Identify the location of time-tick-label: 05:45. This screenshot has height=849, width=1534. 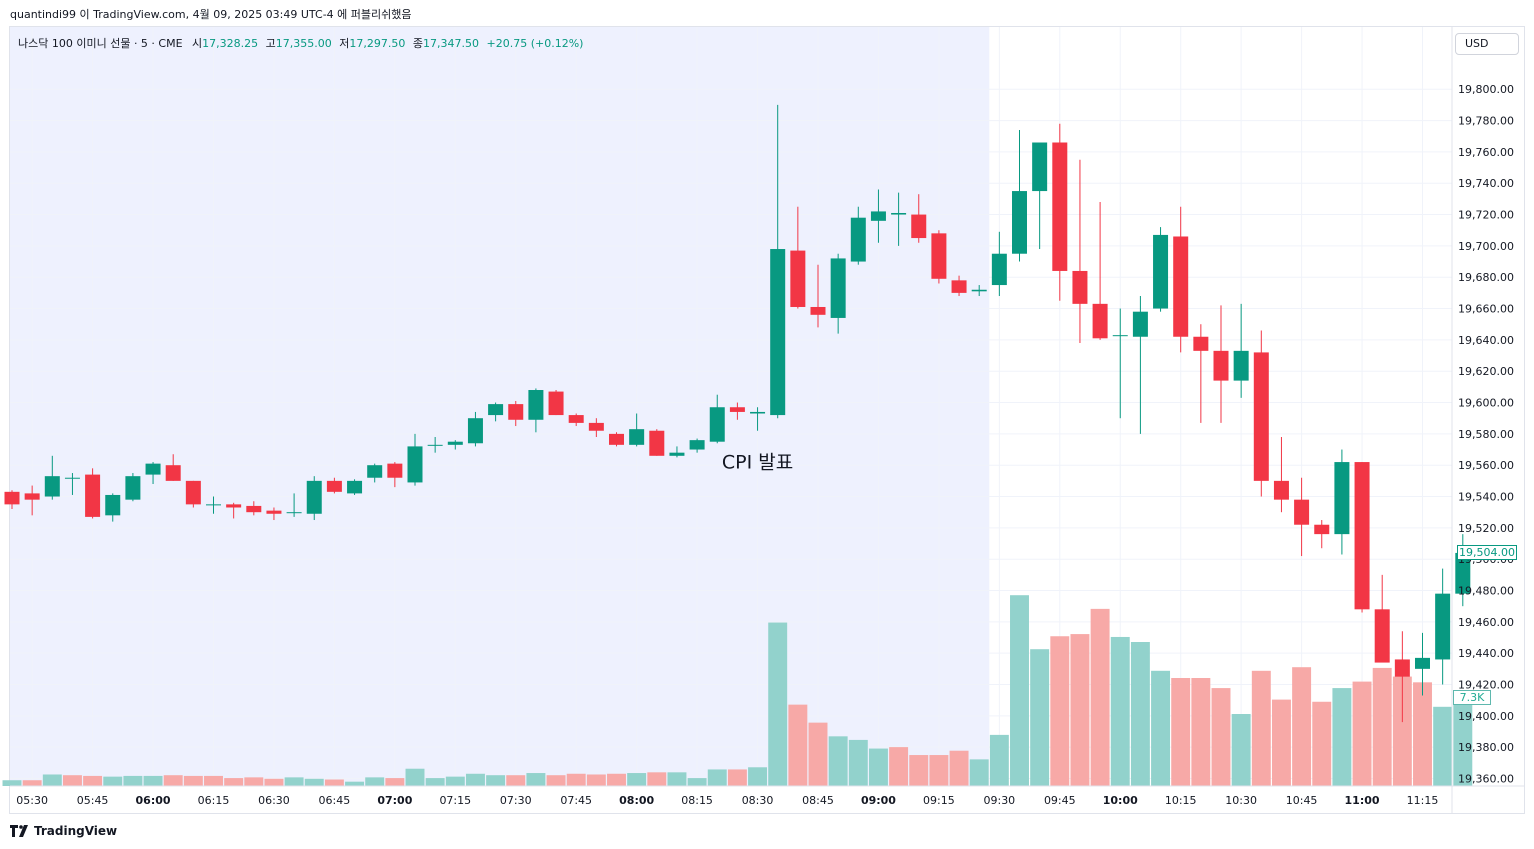
(93, 800).